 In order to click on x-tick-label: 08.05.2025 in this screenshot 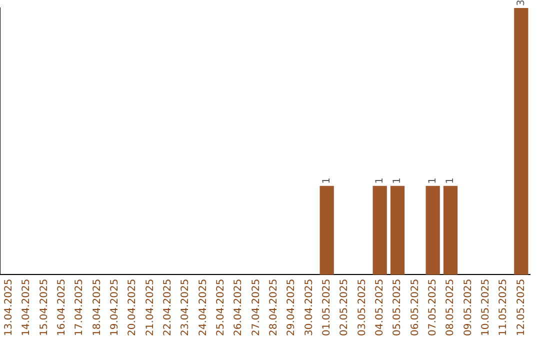, I will do `click(450, 307)`.